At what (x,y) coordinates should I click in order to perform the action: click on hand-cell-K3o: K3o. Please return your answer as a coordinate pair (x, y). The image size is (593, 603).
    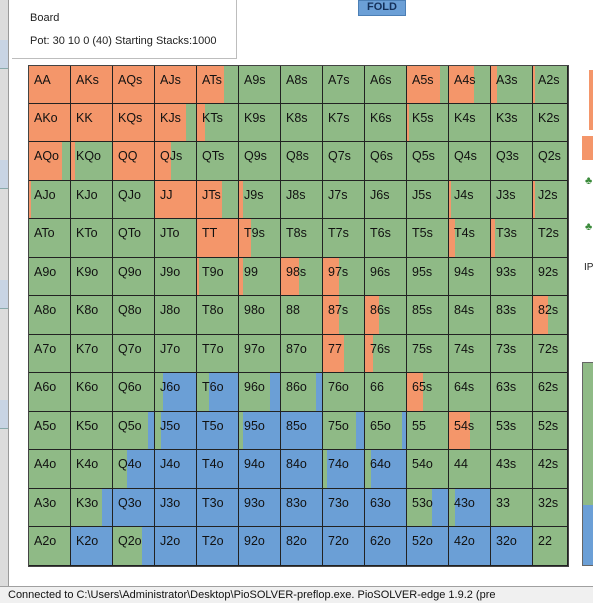
    Looking at the image, I should click on (92, 508).